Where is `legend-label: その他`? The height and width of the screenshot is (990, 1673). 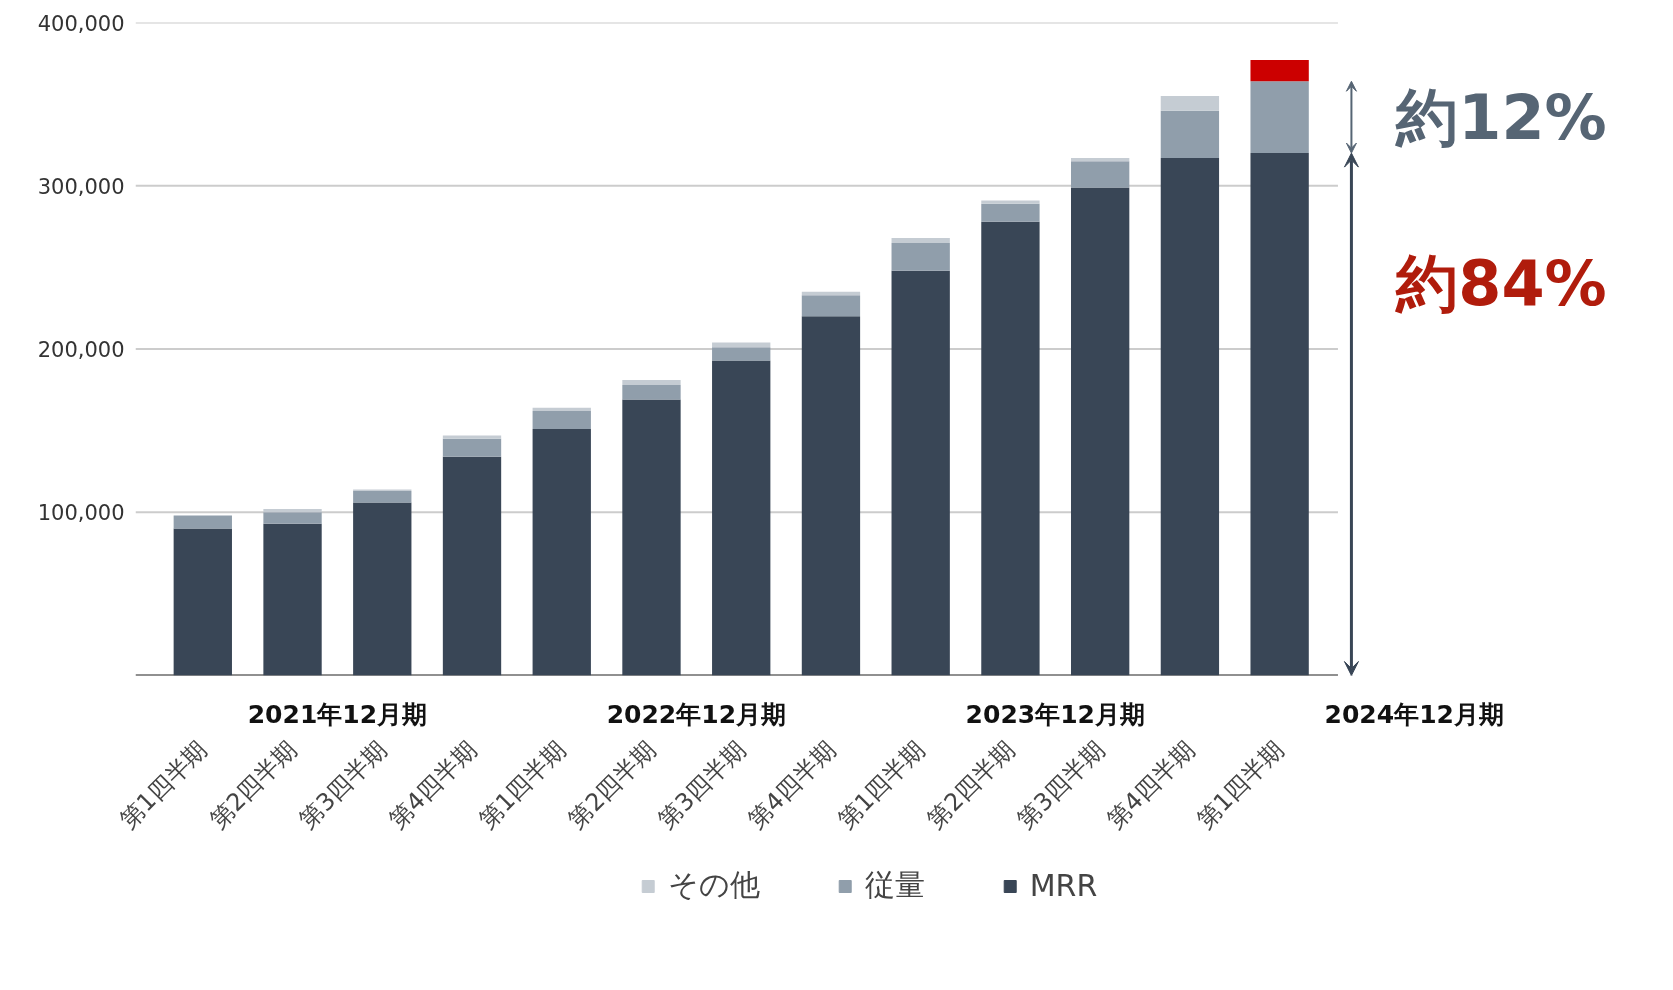 legend-label: その他 is located at coordinates (713, 885).